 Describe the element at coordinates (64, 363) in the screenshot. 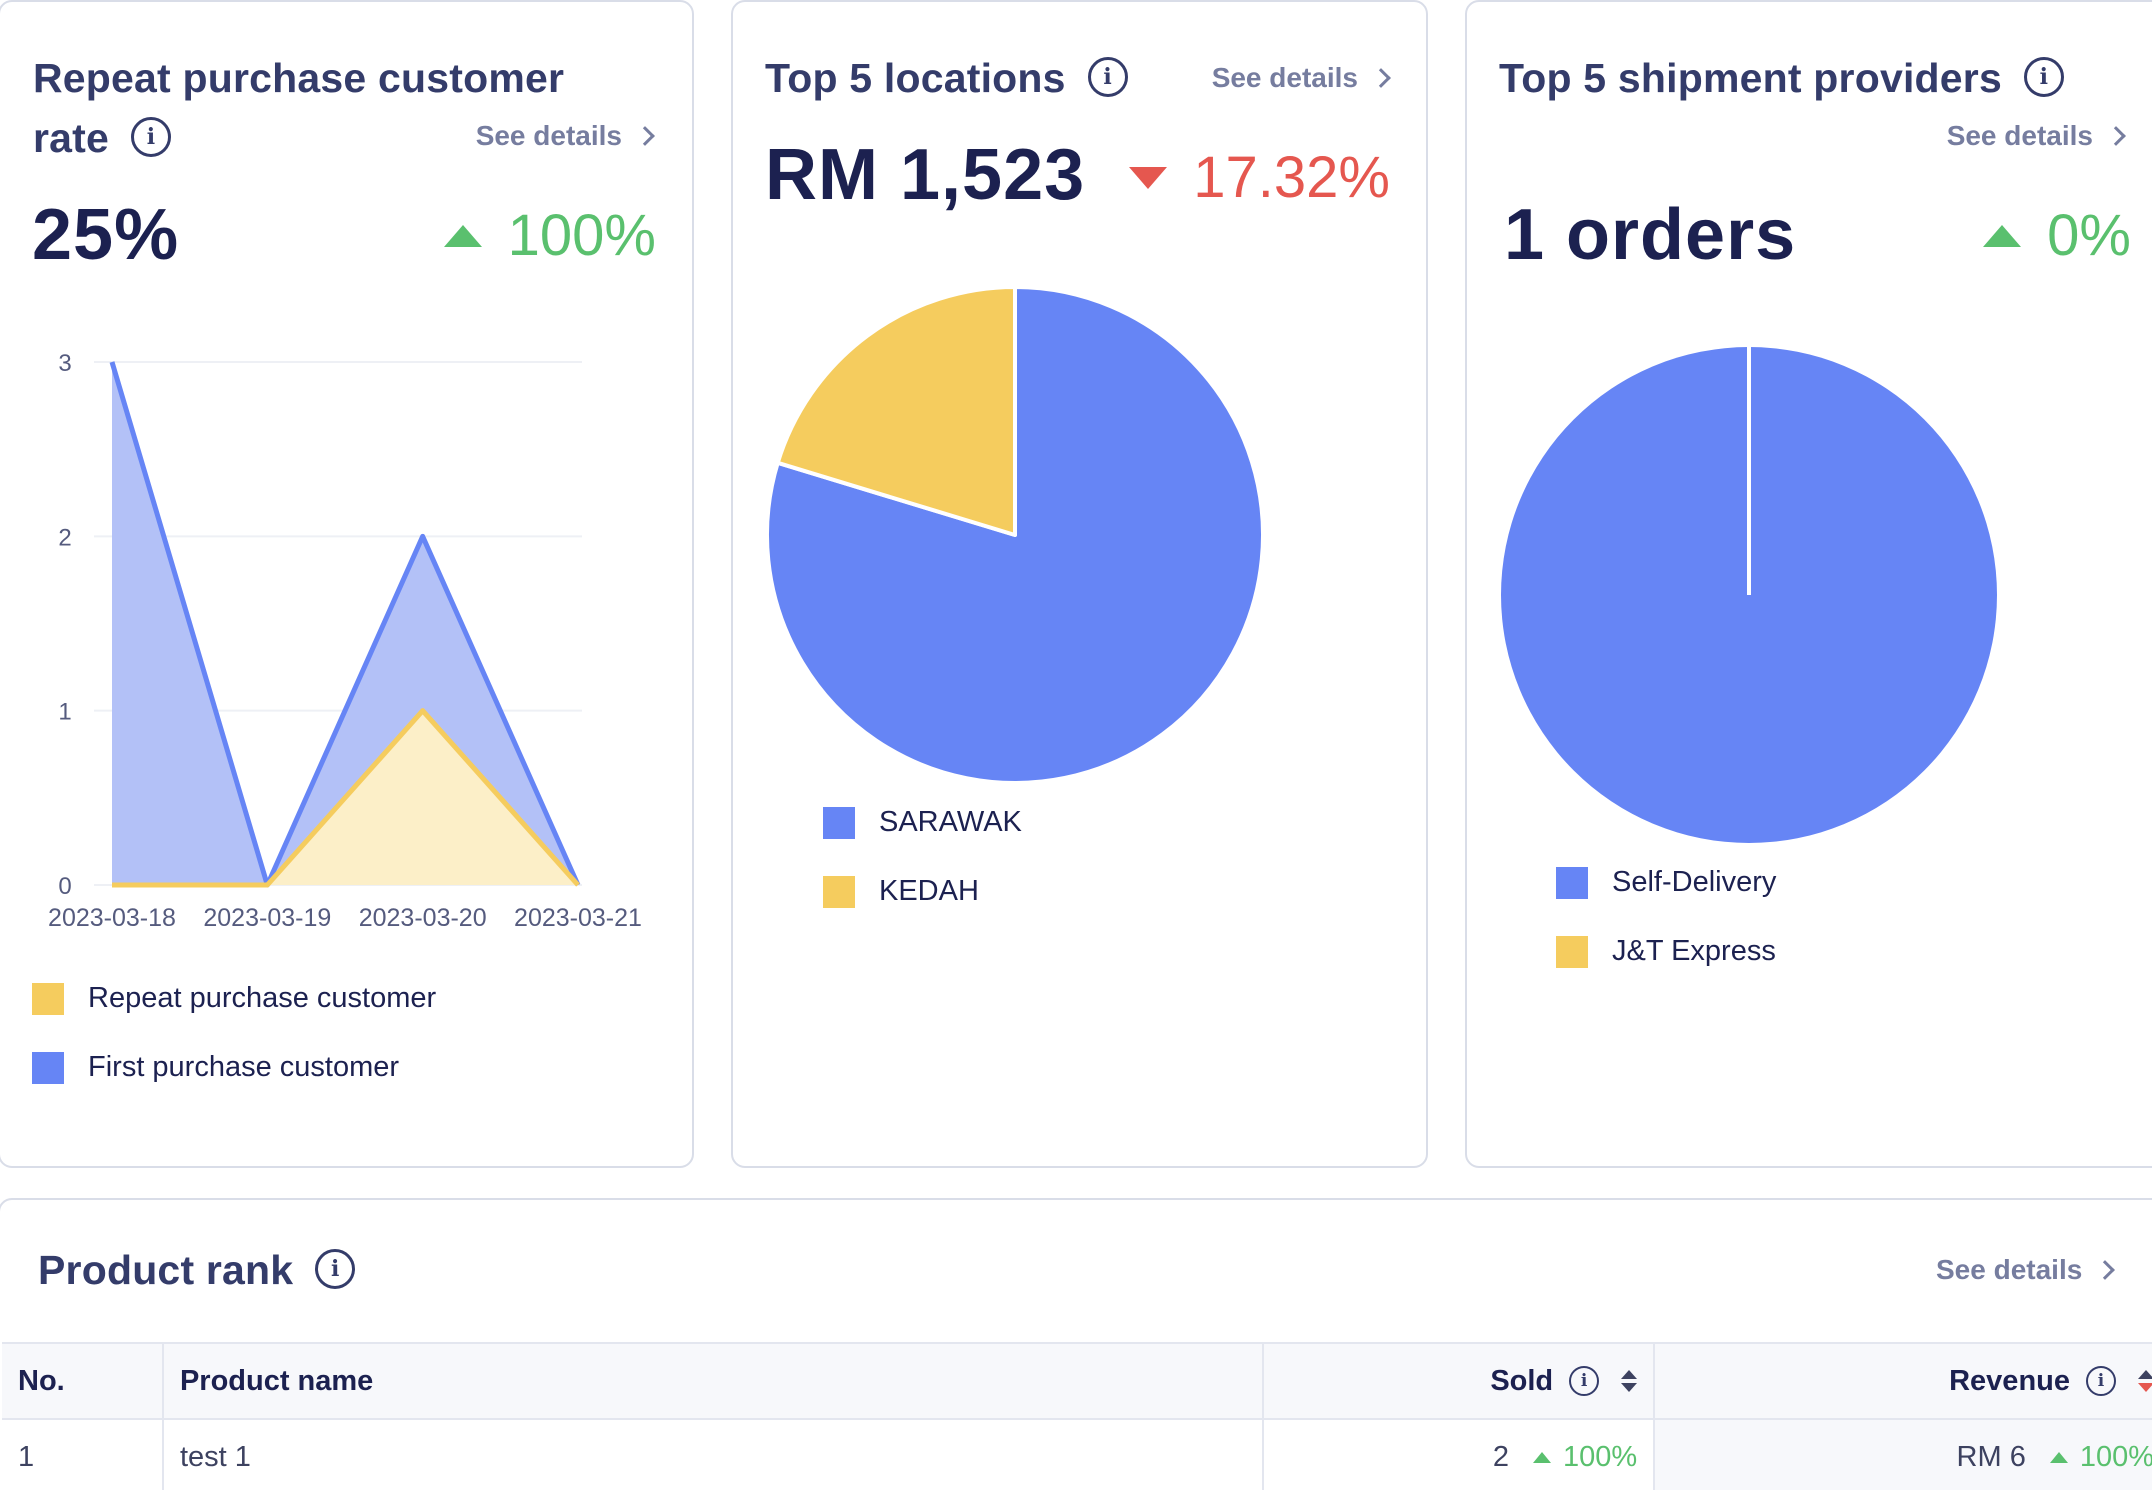

I see `y-tick-label: 3` at that location.